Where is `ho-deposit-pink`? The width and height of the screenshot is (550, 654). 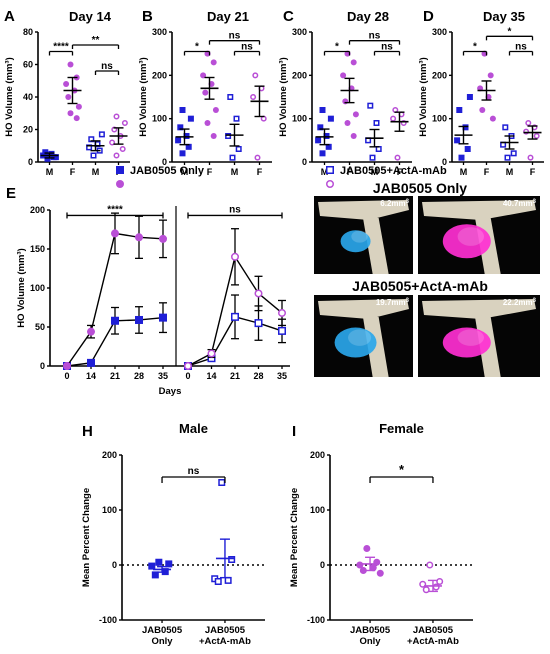 ho-deposit-pink is located at coordinates (466, 342).